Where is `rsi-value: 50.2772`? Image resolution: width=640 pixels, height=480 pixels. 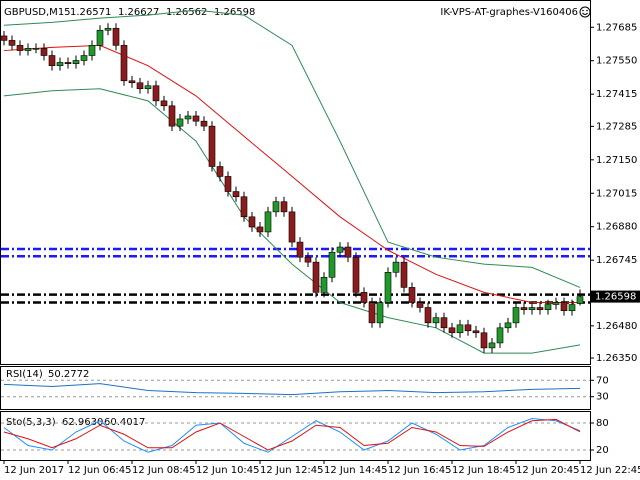 rsi-value: 50.2772 is located at coordinates (68, 374).